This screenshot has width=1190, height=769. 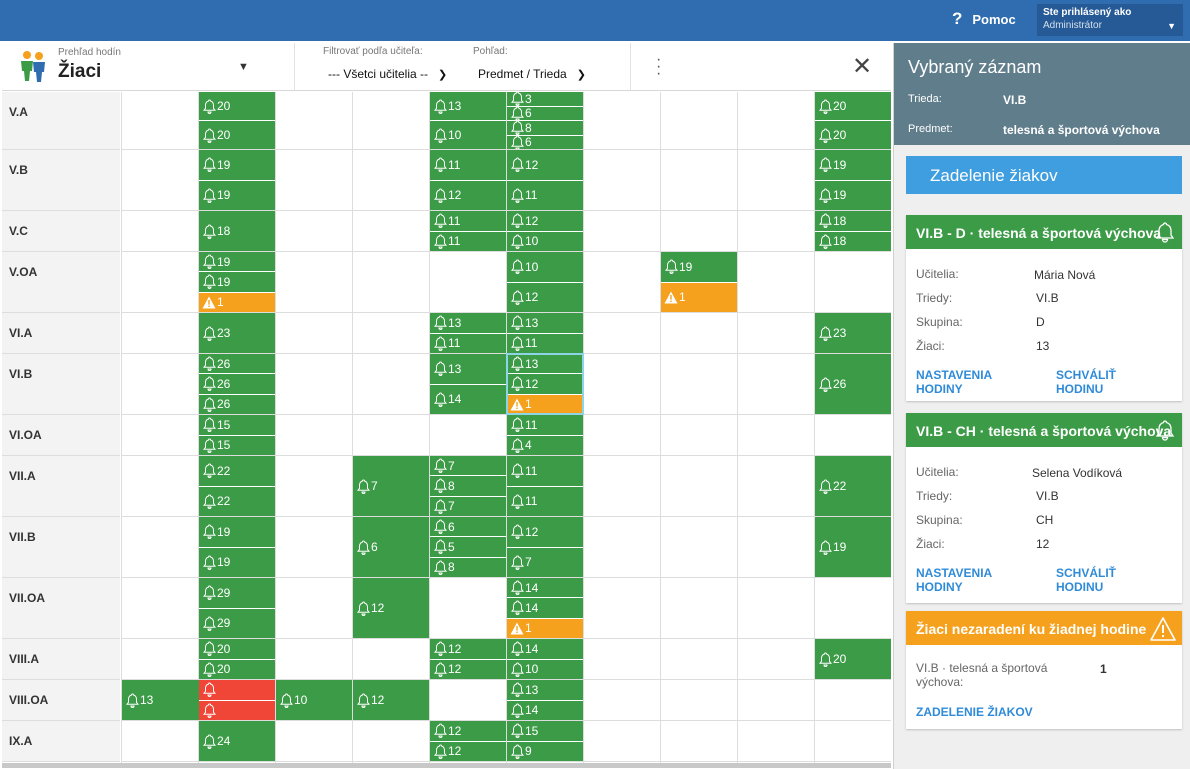 I want to click on schedule-cell: 15 9, so click(x=545, y=741).